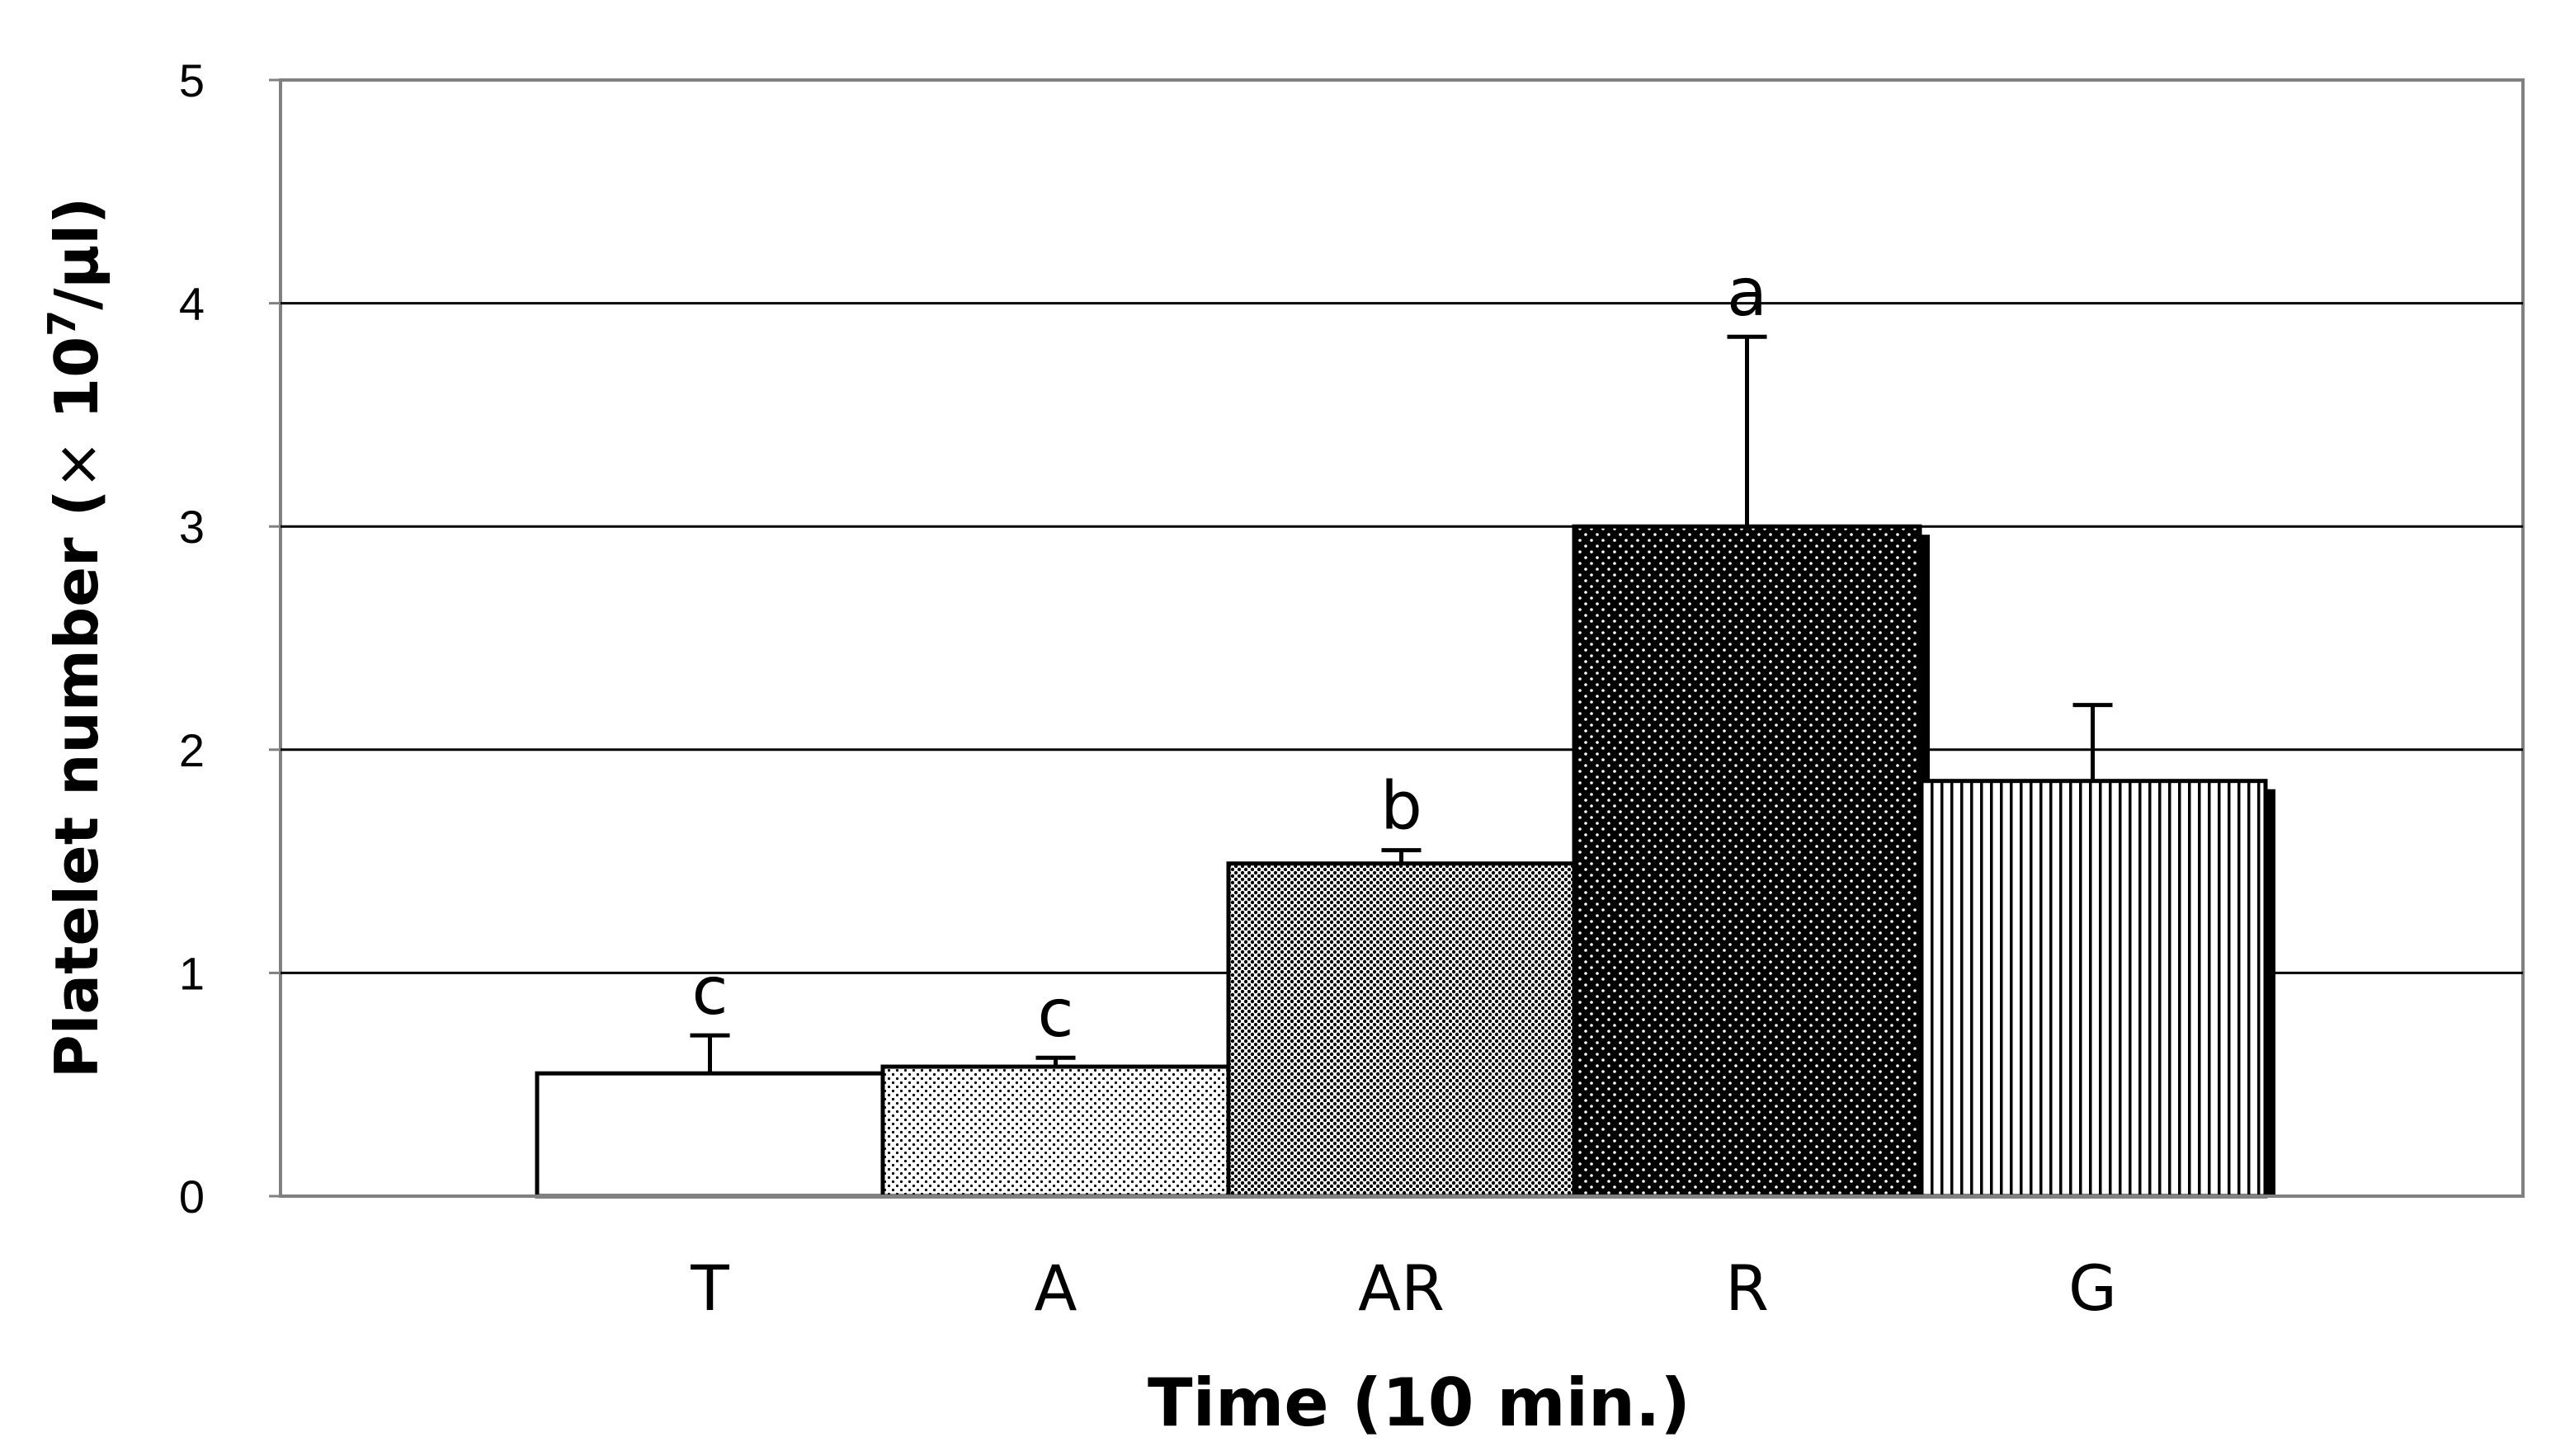  What do you see at coordinates (2092, 989) in the screenshot?
I see `bar-G` at bounding box center [2092, 989].